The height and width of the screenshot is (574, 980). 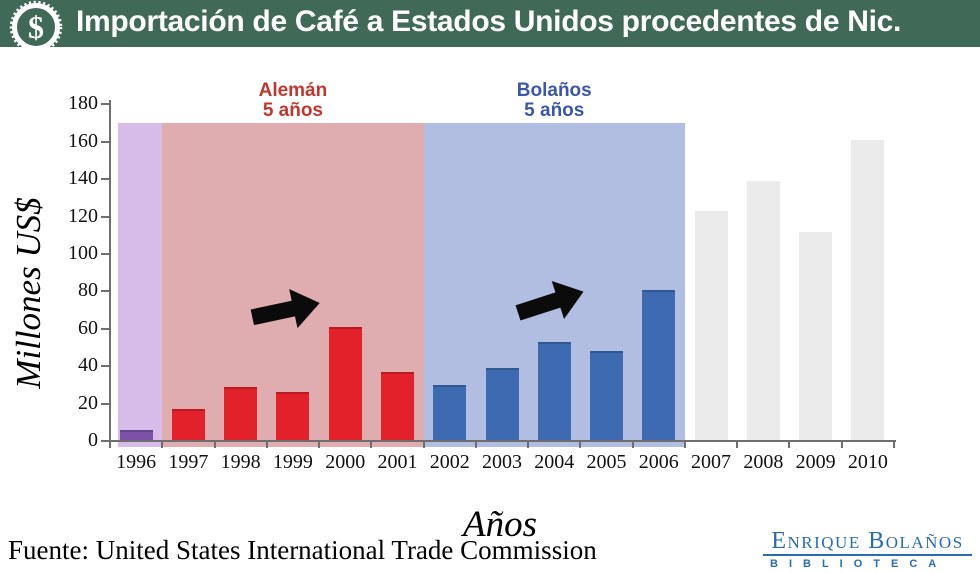 What do you see at coordinates (345, 383) in the screenshot?
I see `bar-2000` at bounding box center [345, 383].